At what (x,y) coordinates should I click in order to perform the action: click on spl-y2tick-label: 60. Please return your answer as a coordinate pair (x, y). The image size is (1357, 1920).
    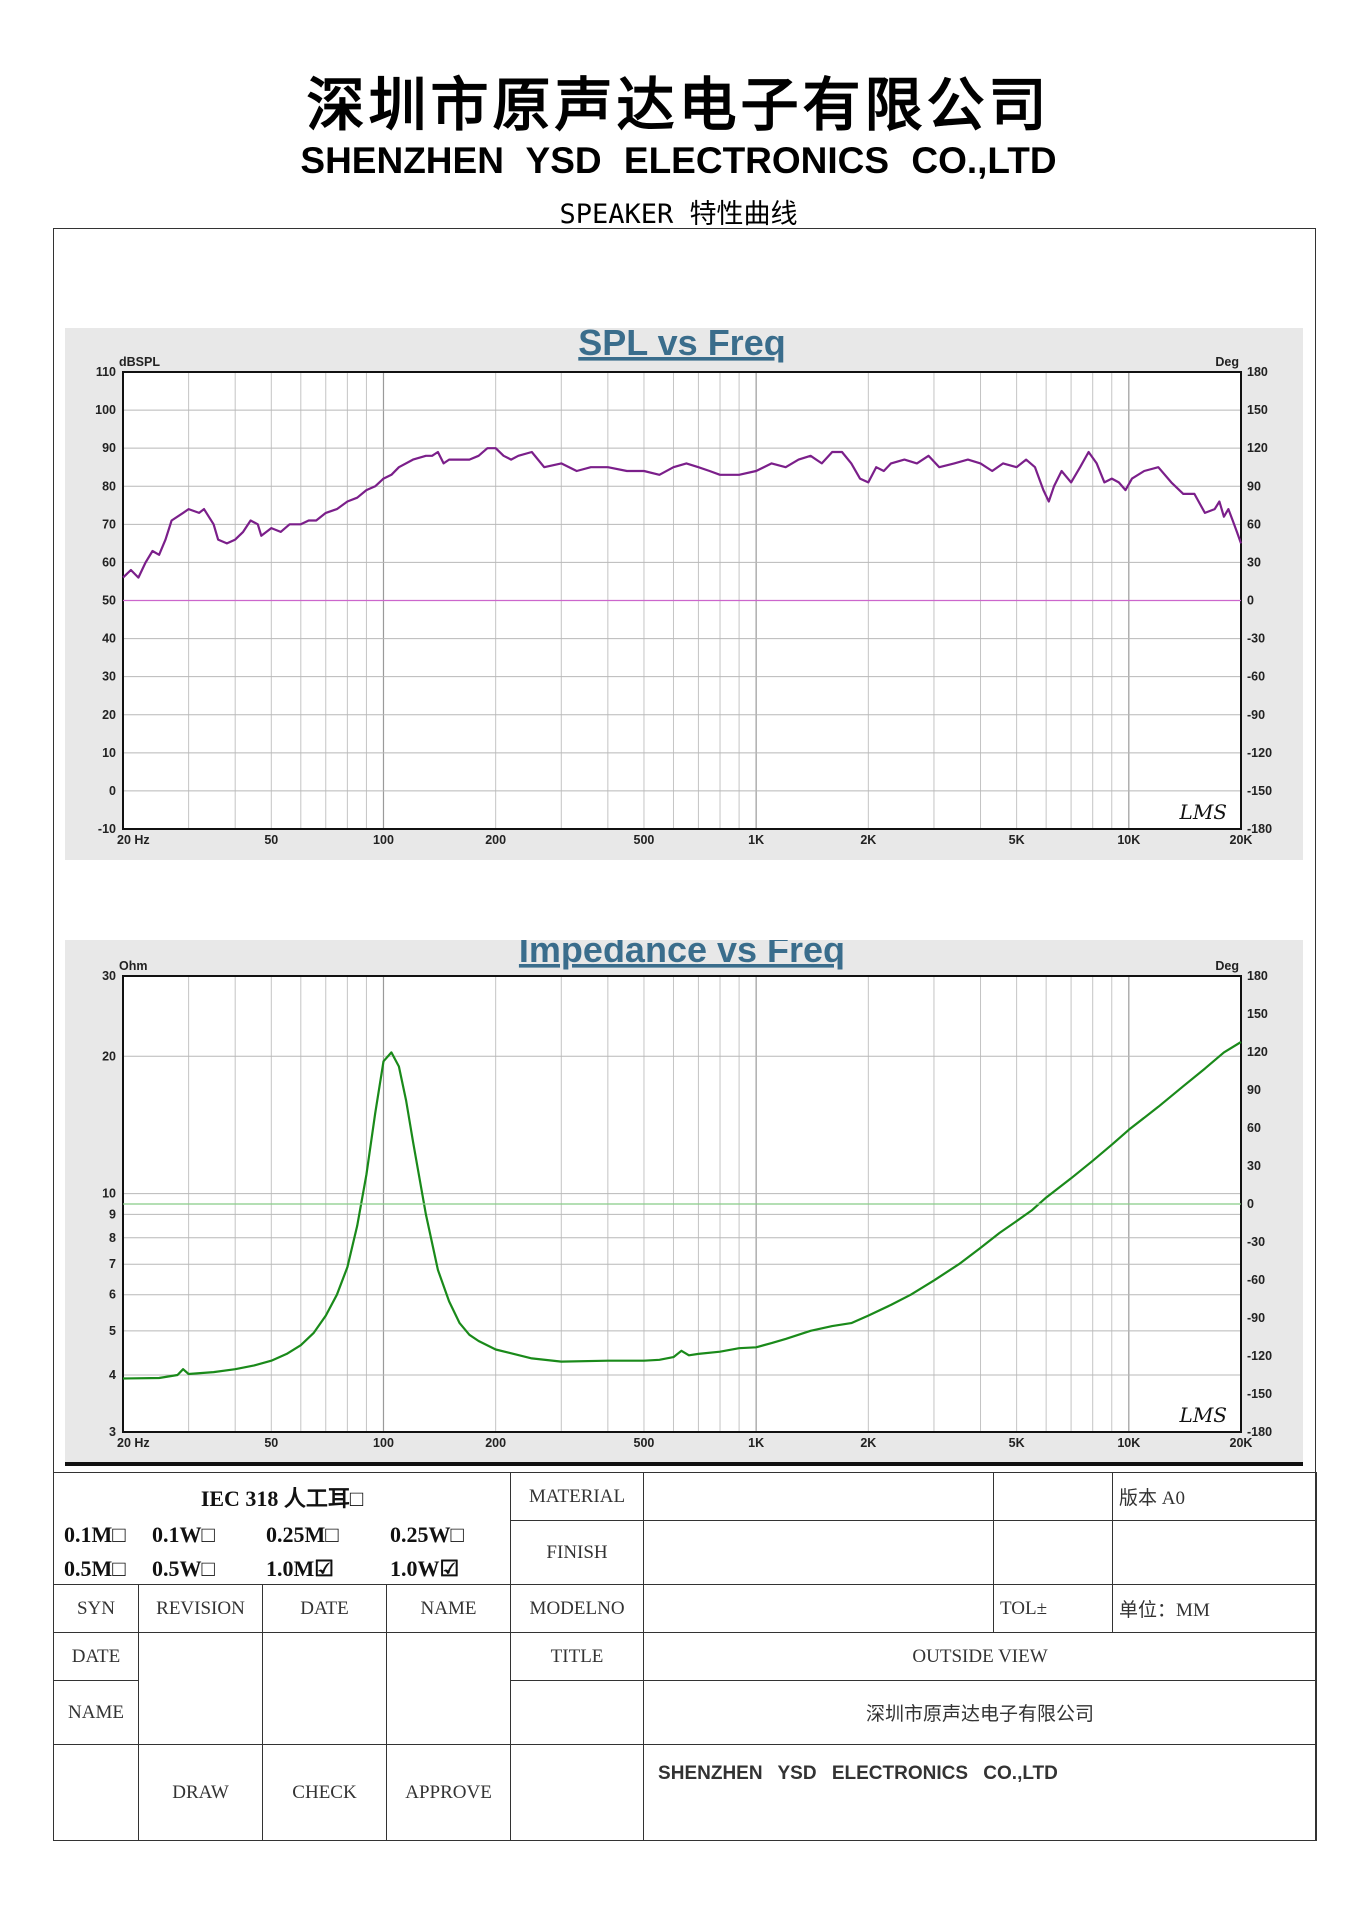
    Looking at the image, I should click on (1254, 524).